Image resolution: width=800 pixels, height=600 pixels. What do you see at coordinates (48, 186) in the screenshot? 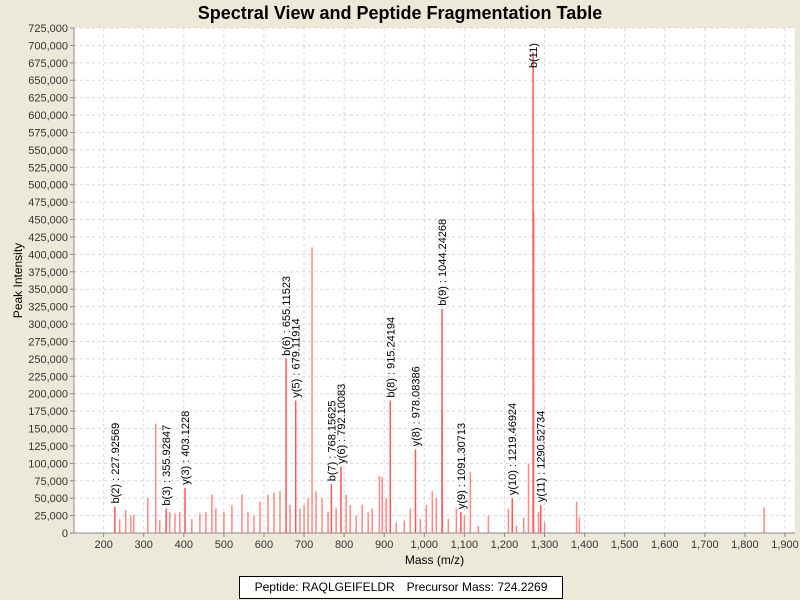
I see `y-tick-label: 500,000` at bounding box center [48, 186].